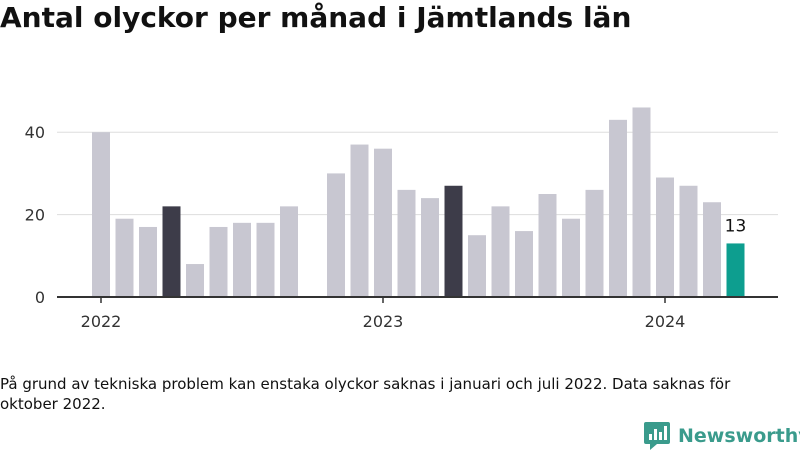  Describe the element at coordinates (316, 17) in the screenshot. I see `chart-title: Antal olyckor per månad i Jämtlands län` at that location.